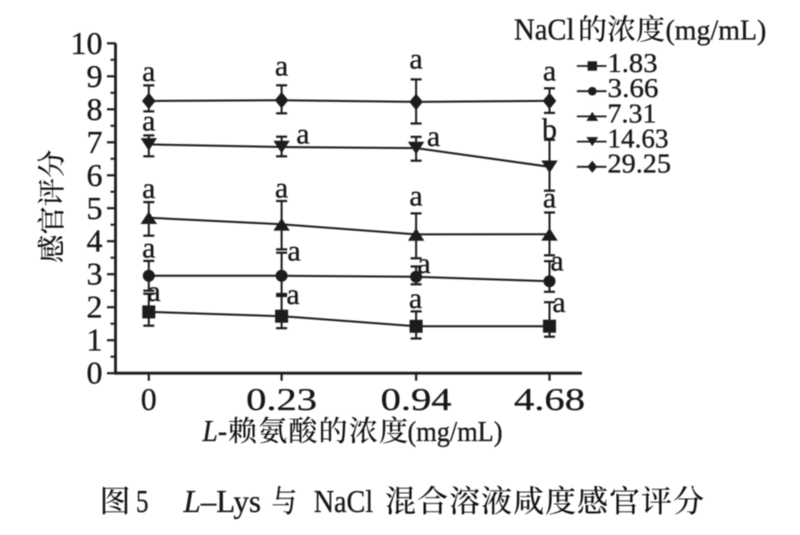 The height and width of the screenshot is (535, 800). What do you see at coordinates (95, 76) in the screenshot?
I see `svg-text: 9` at bounding box center [95, 76].